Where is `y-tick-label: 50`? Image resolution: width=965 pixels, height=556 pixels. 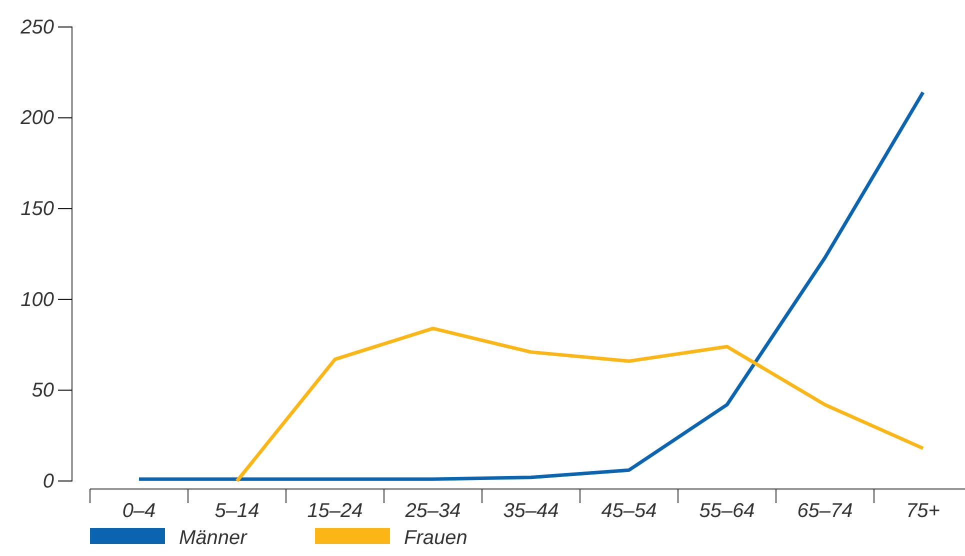
y-tick-label: 50 is located at coordinates (43, 391).